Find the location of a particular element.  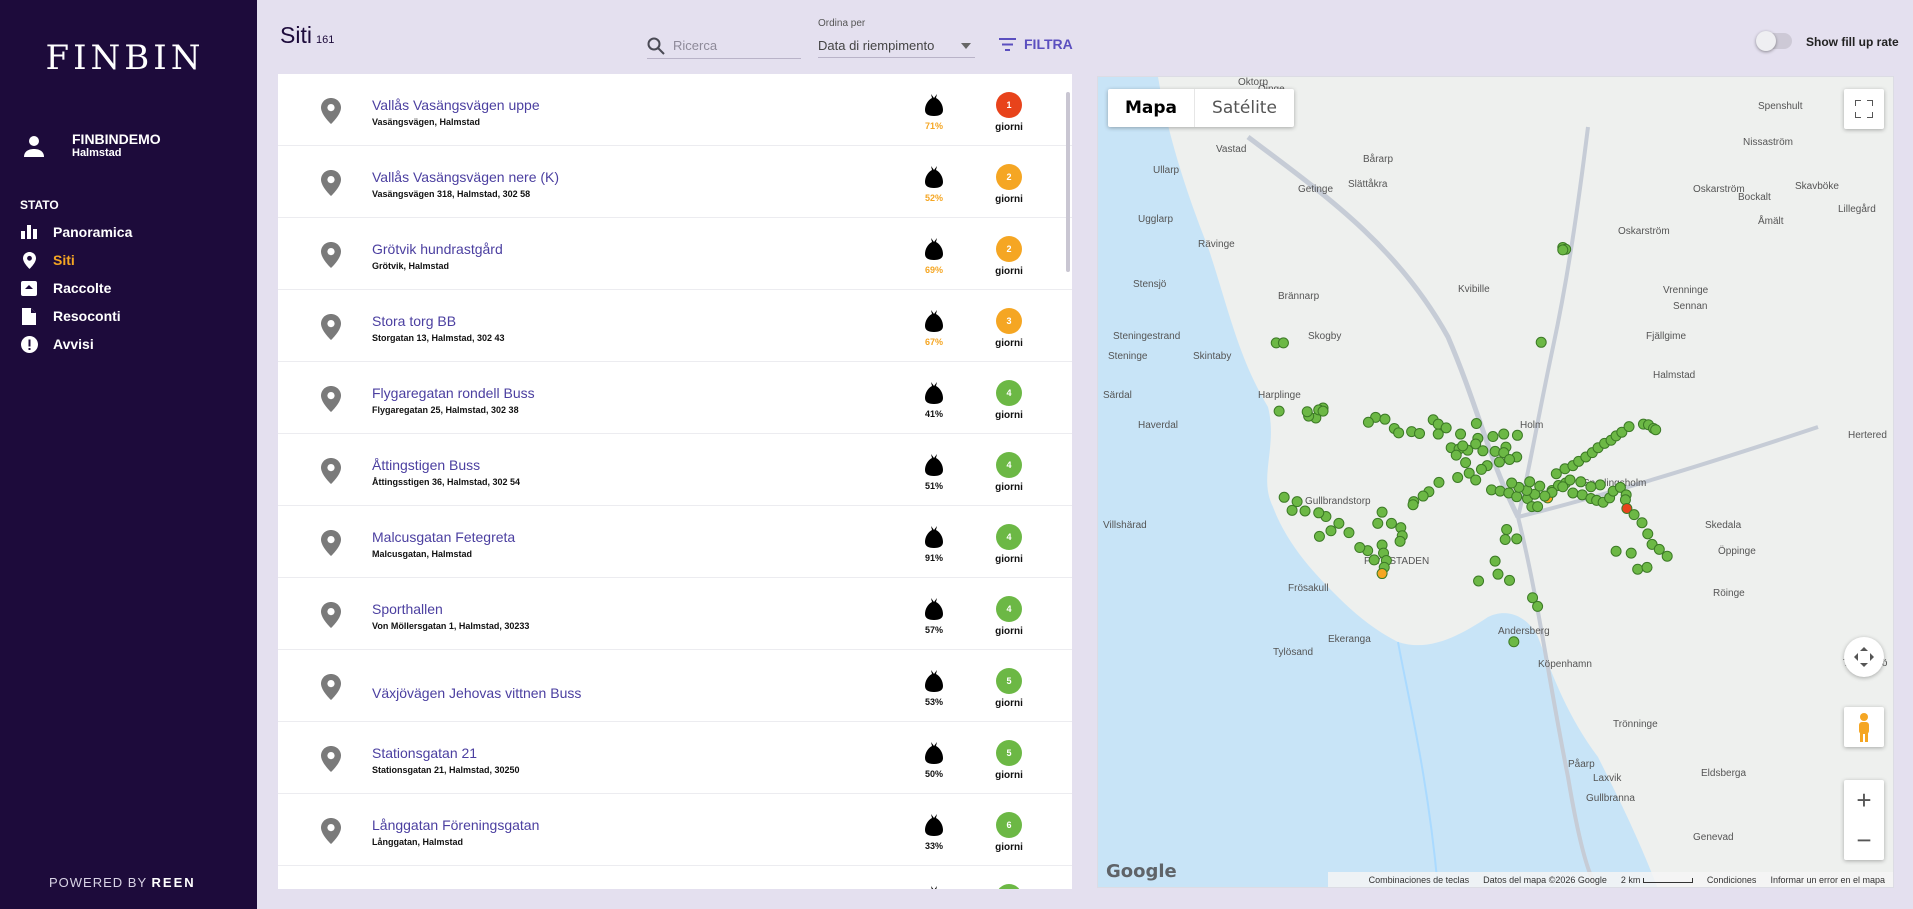

zoom-in-button: + is located at coordinates (1864, 799).